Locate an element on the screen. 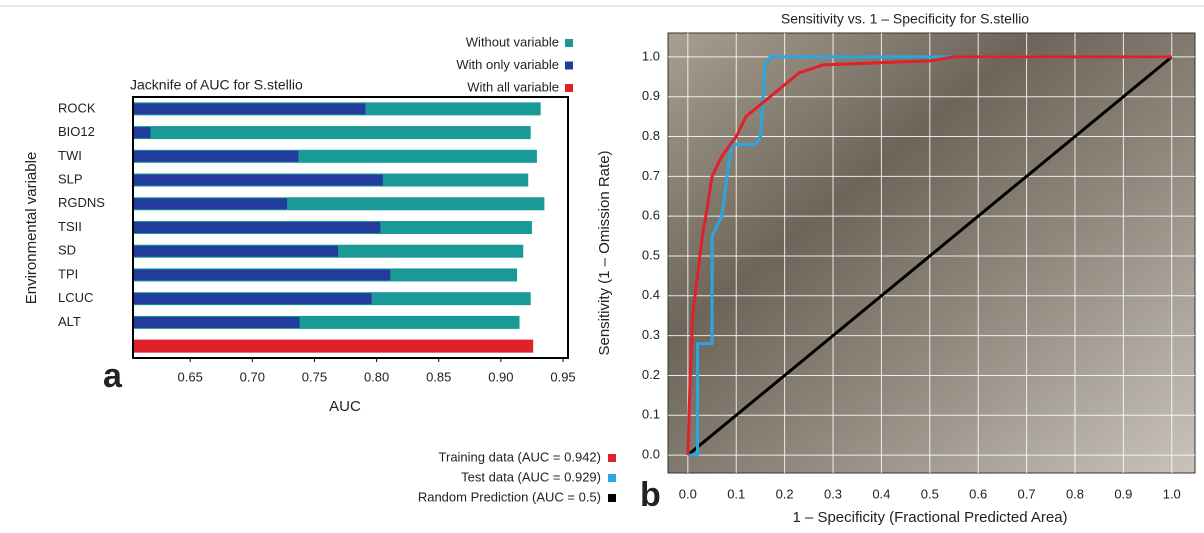 The image size is (1204, 533). y-tick-label: 0.3 is located at coordinates (651, 334).